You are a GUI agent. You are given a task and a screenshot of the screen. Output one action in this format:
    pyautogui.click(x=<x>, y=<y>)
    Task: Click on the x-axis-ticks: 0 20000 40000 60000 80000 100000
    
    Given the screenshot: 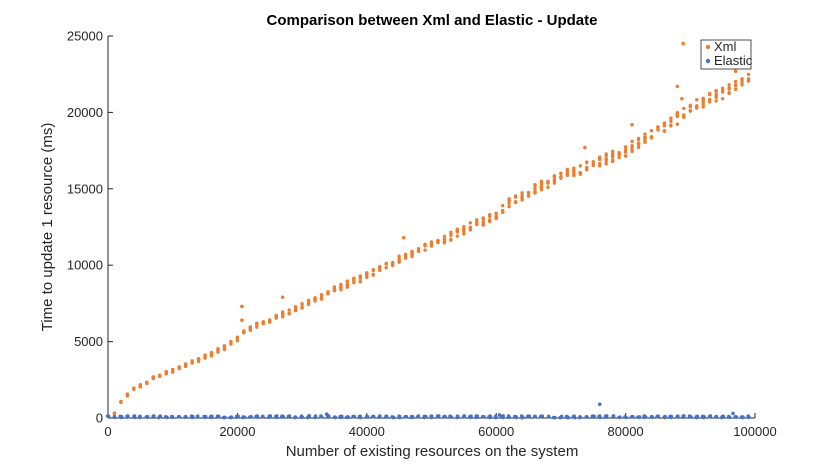 What is the action you would take?
    pyautogui.click(x=440, y=426)
    